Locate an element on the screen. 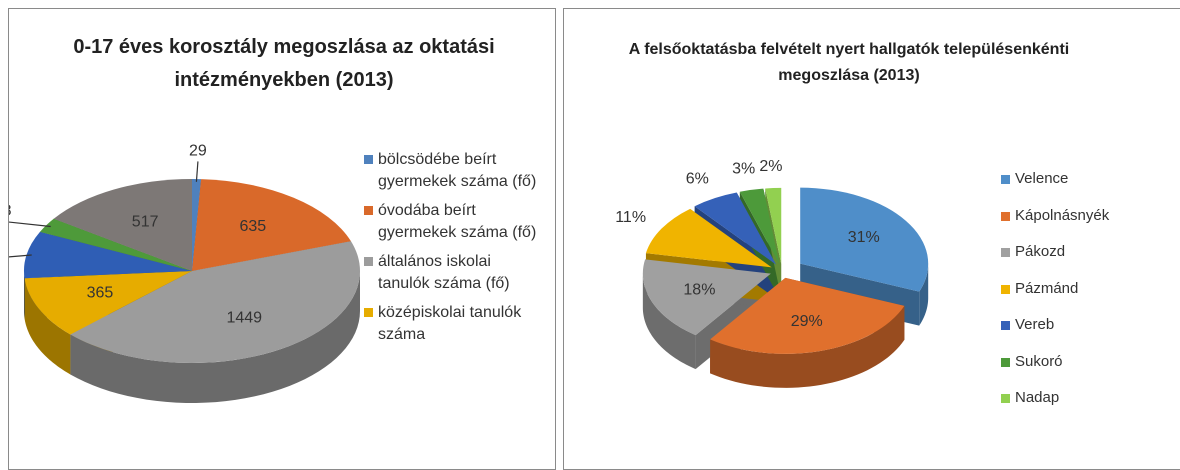  data-label: 365 is located at coordinates (100, 293).